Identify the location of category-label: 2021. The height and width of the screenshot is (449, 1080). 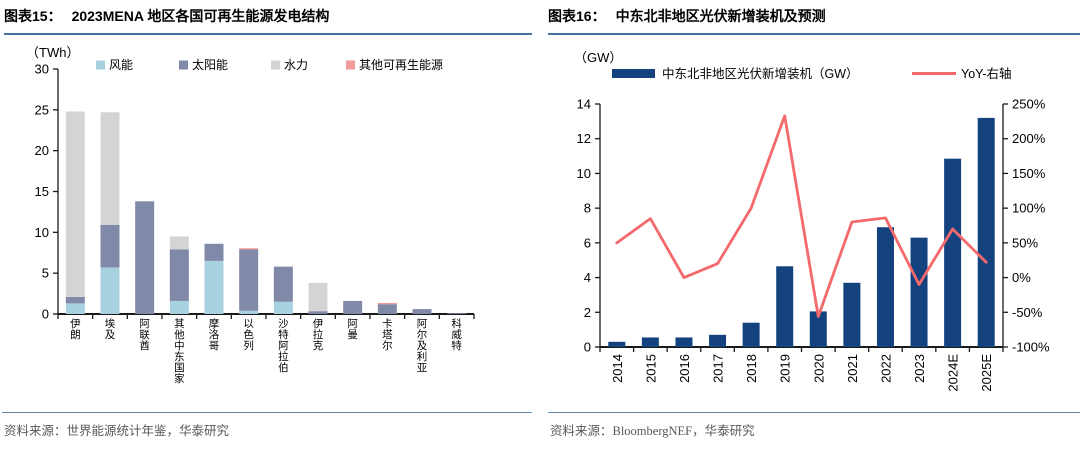
(852, 368).